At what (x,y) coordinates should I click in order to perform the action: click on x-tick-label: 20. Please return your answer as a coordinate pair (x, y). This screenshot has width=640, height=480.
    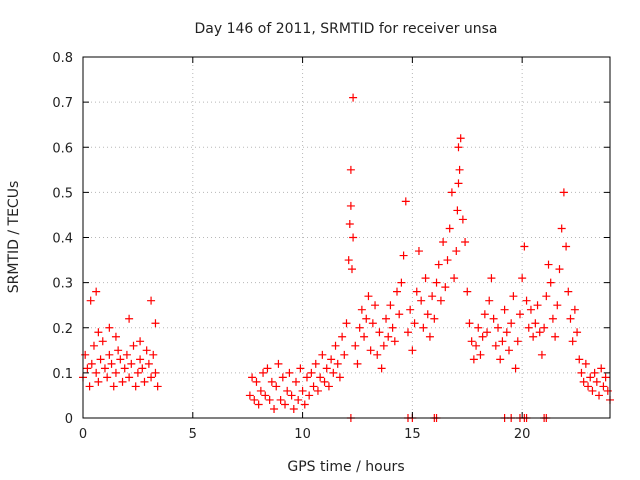
    Looking at the image, I should click on (522, 434).